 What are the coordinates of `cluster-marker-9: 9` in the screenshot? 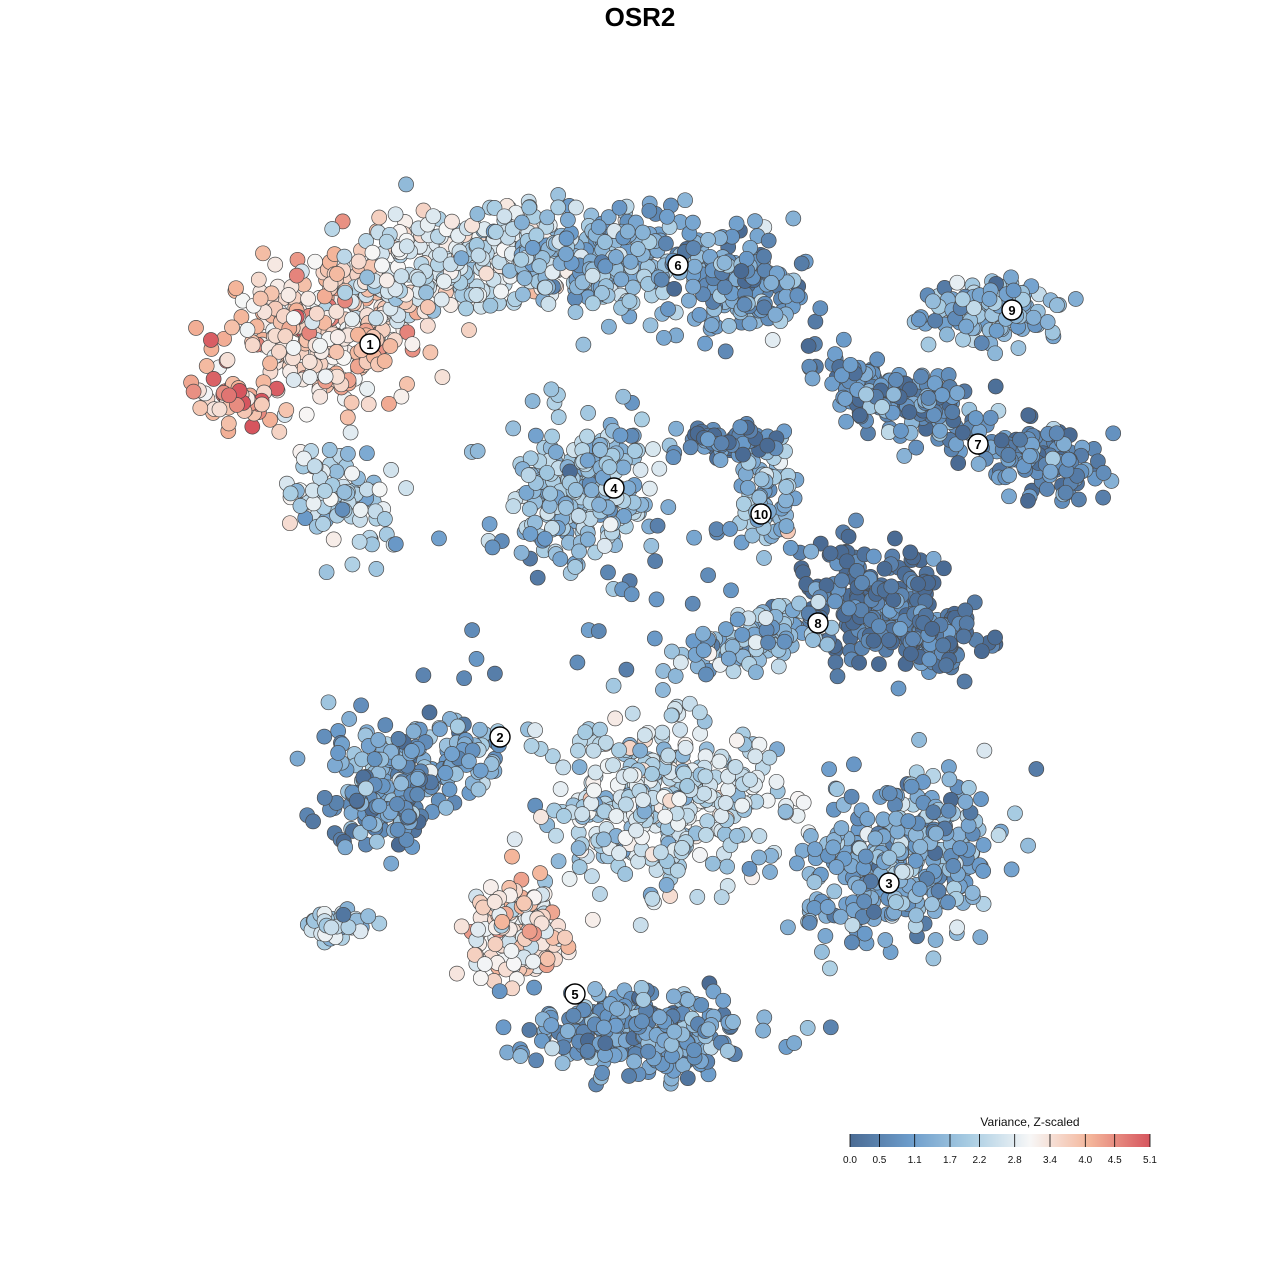 It's located at (1012, 310).